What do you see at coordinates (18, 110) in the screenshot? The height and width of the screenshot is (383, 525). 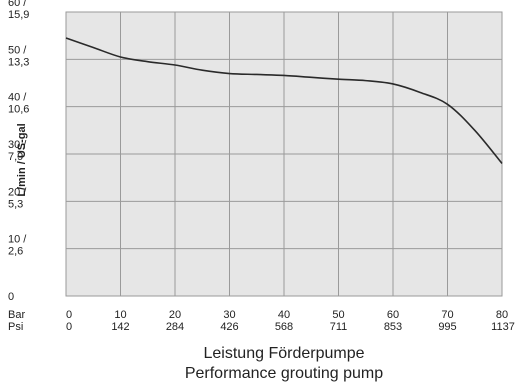 I see `y-tick-label: 10,6` at bounding box center [18, 110].